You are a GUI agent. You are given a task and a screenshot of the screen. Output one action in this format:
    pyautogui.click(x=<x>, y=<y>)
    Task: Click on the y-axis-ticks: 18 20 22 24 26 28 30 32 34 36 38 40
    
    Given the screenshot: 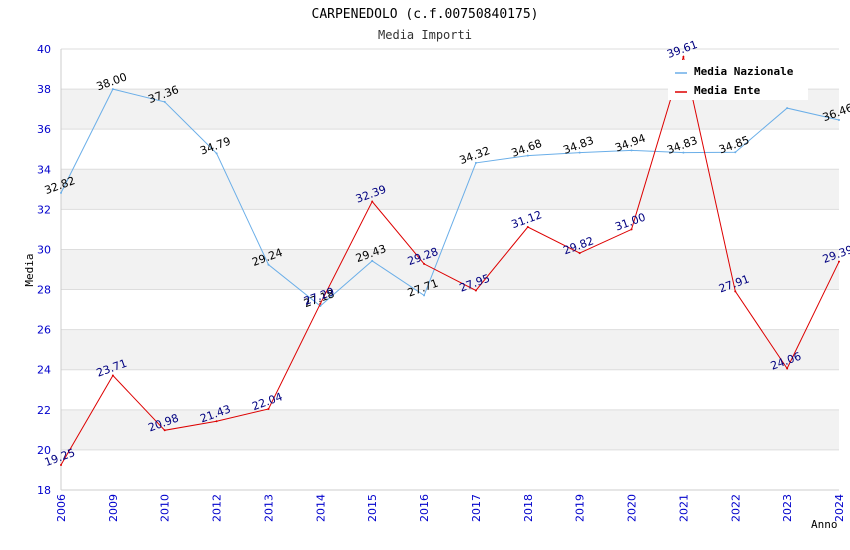 What is the action you would take?
    pyautogui.click(x=44, y=270)
    